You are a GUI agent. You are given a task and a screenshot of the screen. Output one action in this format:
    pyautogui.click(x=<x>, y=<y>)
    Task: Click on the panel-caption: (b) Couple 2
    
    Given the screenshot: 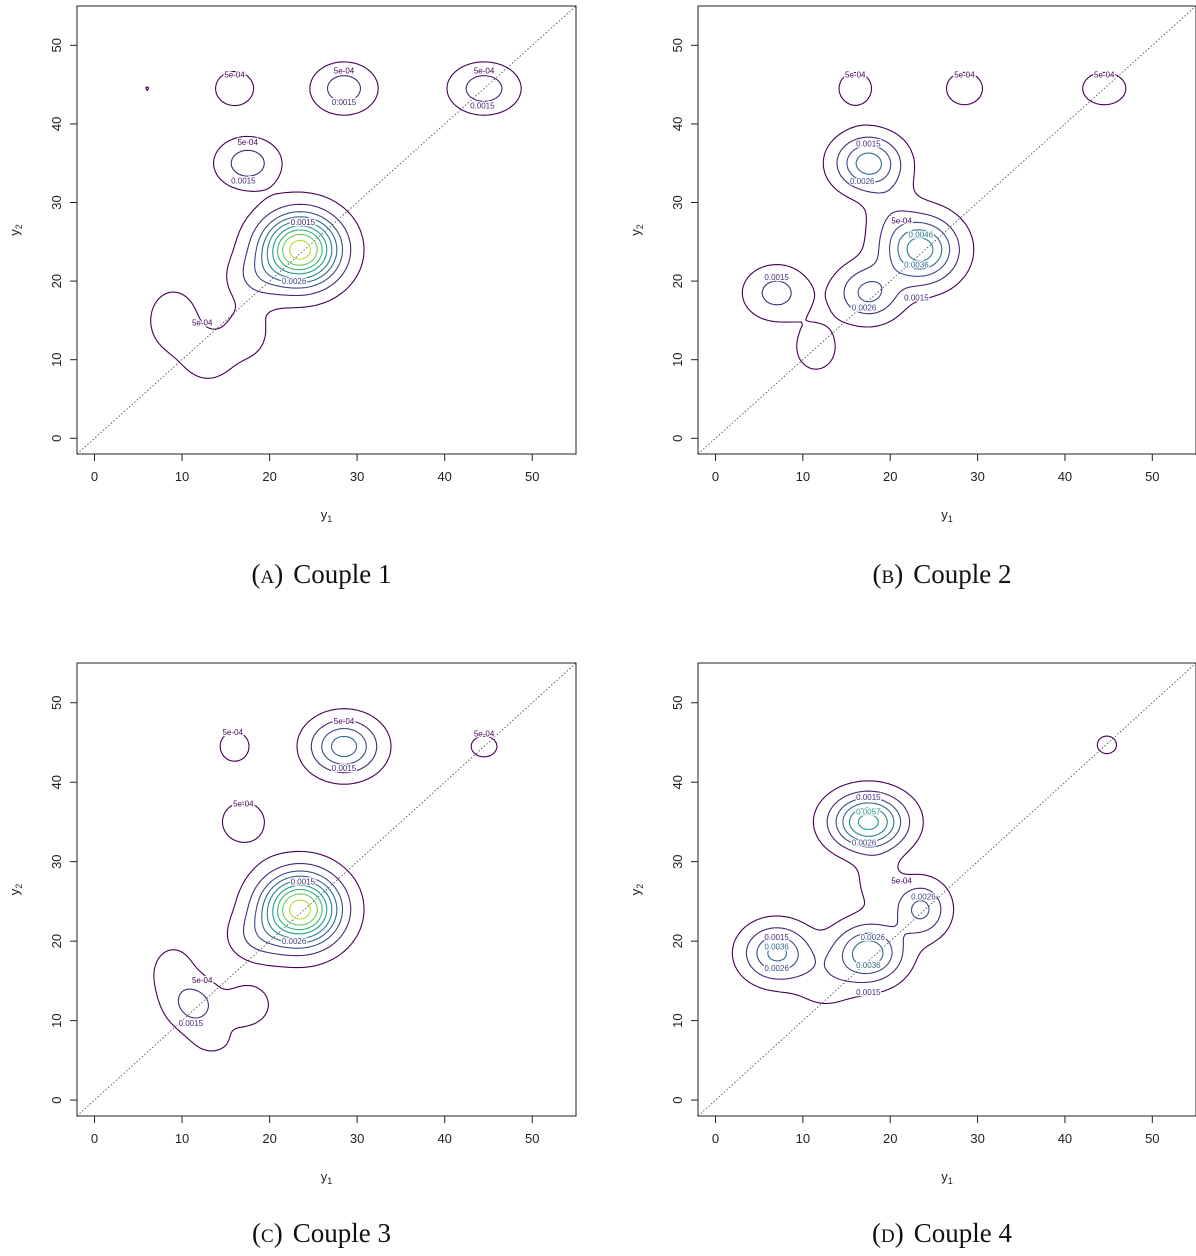 What is the action you would take?
    pyautogui.click(x=942, y=574)
    